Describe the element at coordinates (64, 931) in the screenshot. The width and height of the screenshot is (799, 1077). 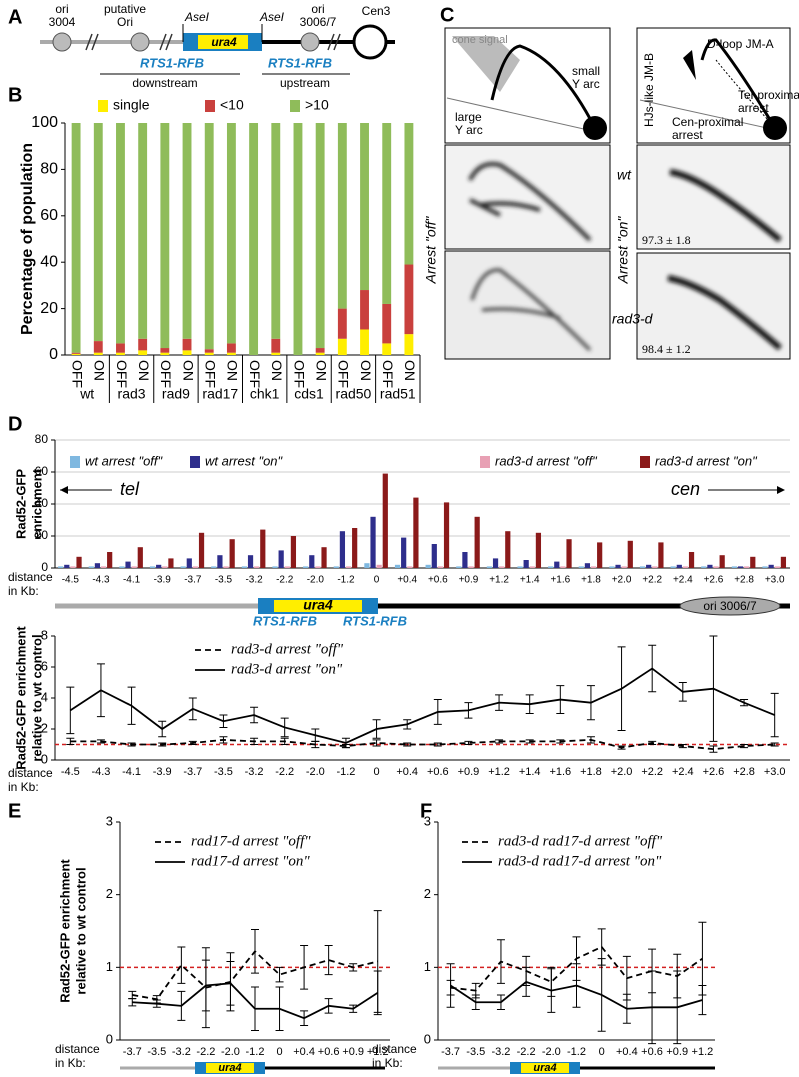
I see `y-axis-title: Rad52-GFP enrichment` at that location.